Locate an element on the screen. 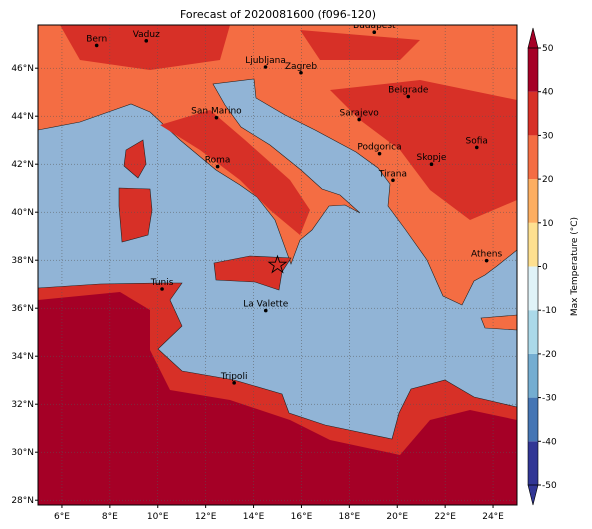 The width and height of the screenshot is (592, 529). city-label: Budapest is located at coordinates (374, 26).